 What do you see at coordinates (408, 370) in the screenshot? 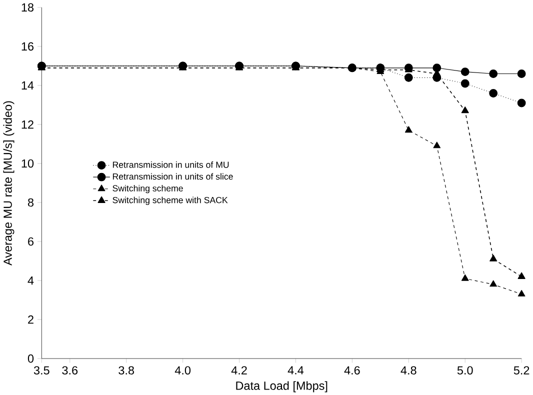
I see `x-tick-label: 4.8` at bounding box center [408, 370].